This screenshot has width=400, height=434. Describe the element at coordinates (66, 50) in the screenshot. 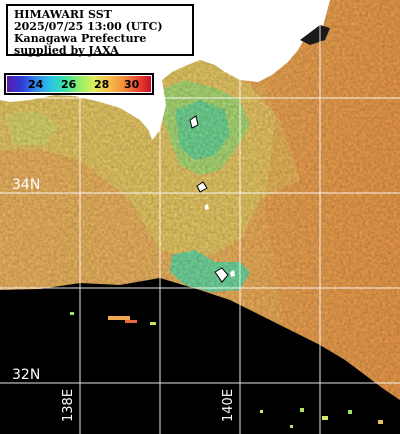

I see `title-credit: supplied by JAXA` at that location.